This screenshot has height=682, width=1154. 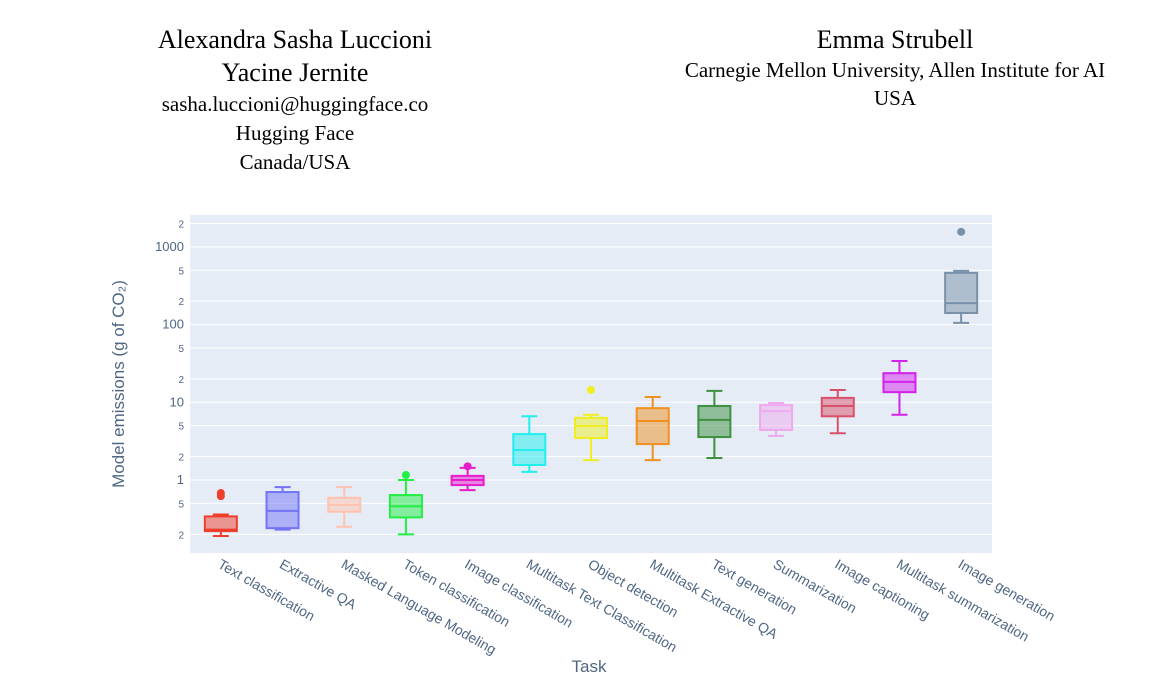 What do you see at coordinates (296, 162) in the screenshot?
I see `country: Canada/USA` at bounding box center [296, 162].